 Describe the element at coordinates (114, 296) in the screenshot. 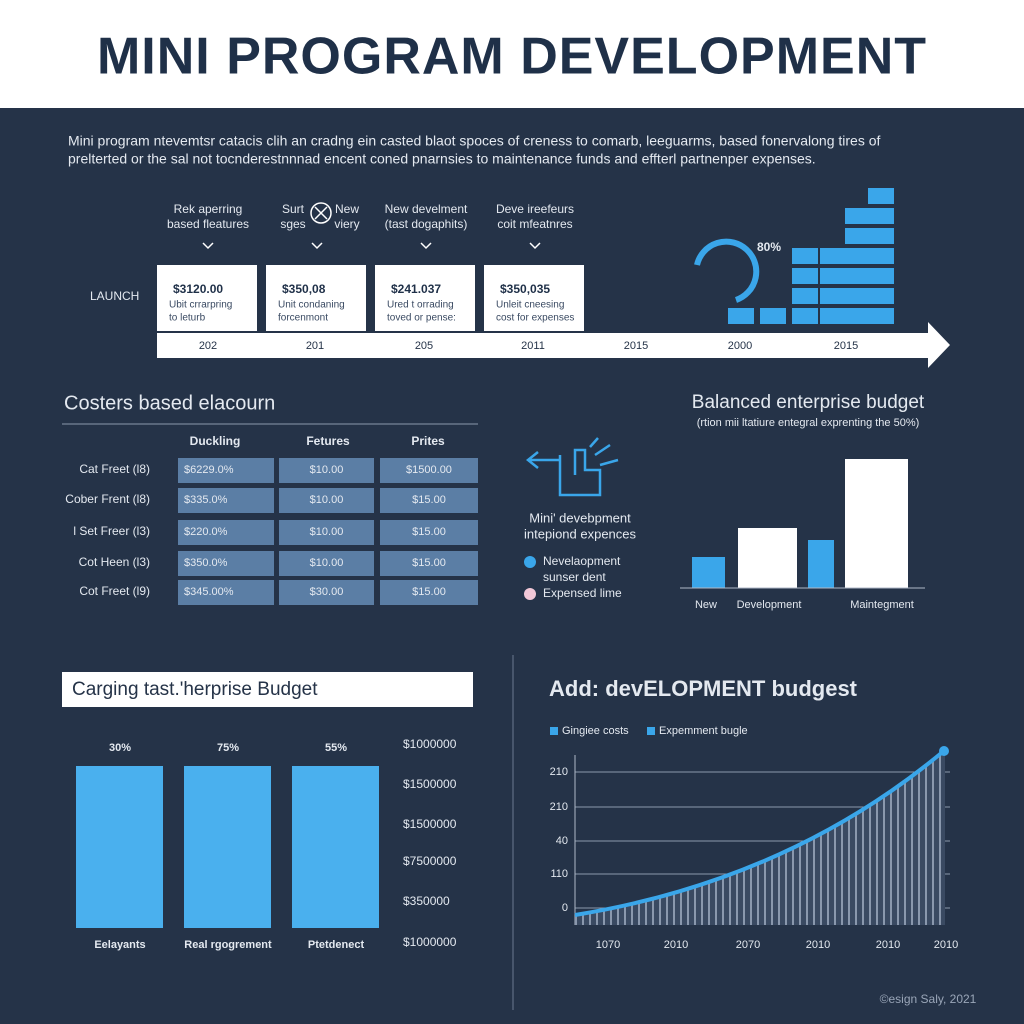

I see `launch-label: LAUNCH` at that location.